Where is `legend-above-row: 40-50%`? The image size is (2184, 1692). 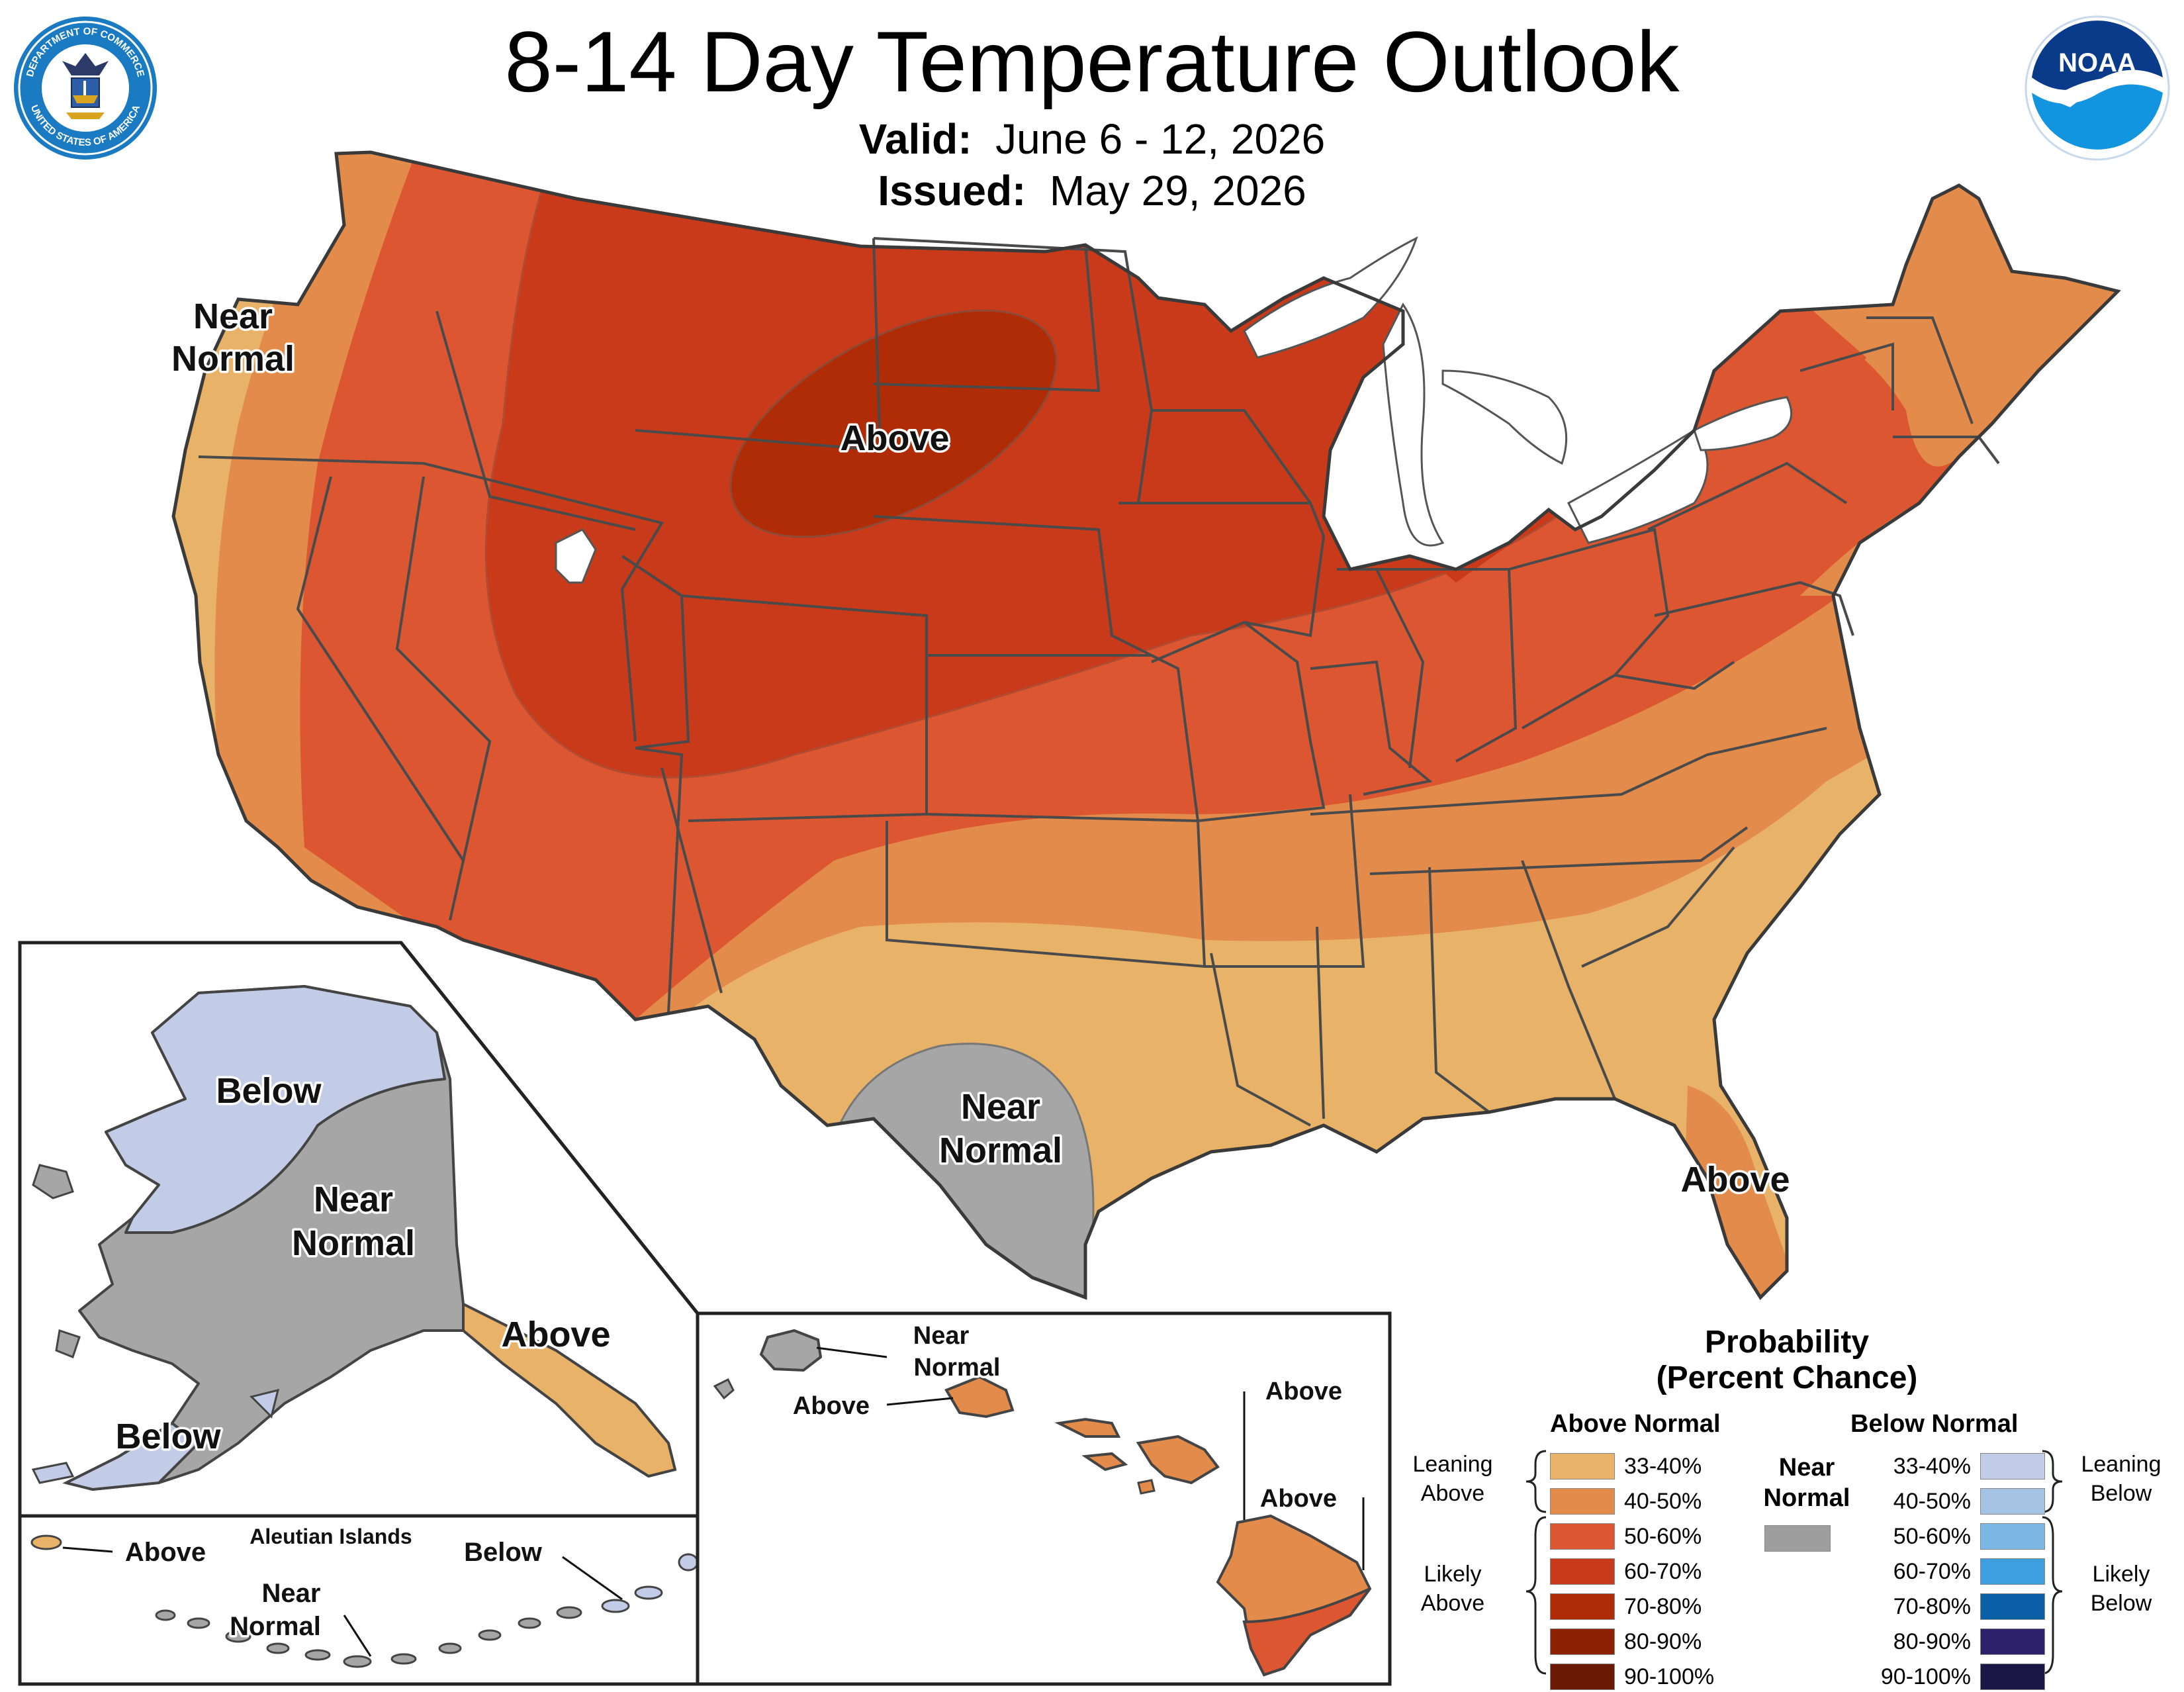
legend-above-row: 40-50% is located at coordinates (1626, 1501).